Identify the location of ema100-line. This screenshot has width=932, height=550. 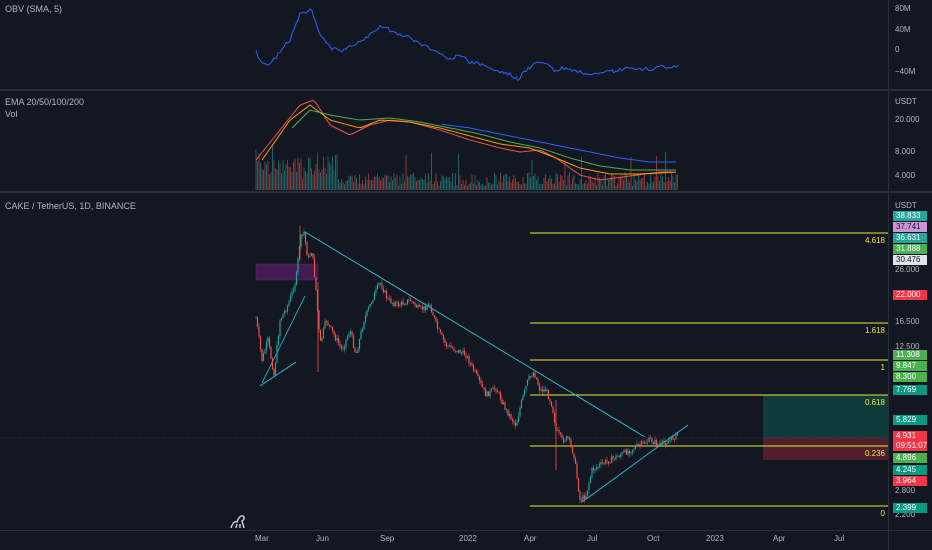
(483, 140).